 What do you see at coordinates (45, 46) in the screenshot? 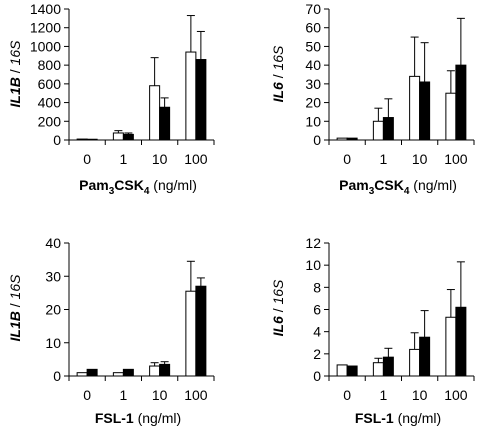
I see `y-tick-label: 1000` at bounding box center [45, 46].